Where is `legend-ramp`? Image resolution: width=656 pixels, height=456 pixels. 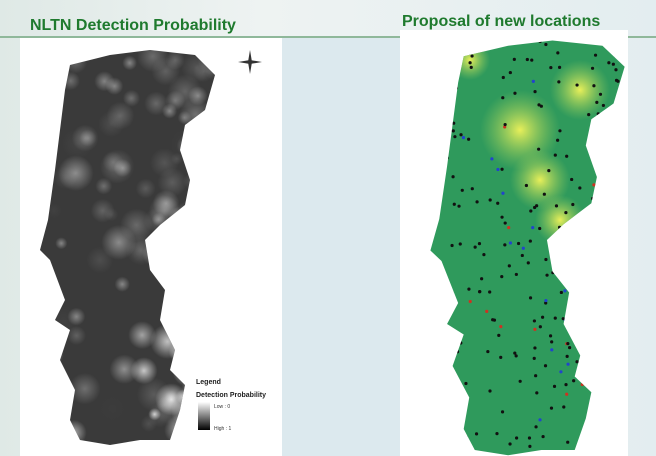 legend-ramp is located at coordinates (204, 416).